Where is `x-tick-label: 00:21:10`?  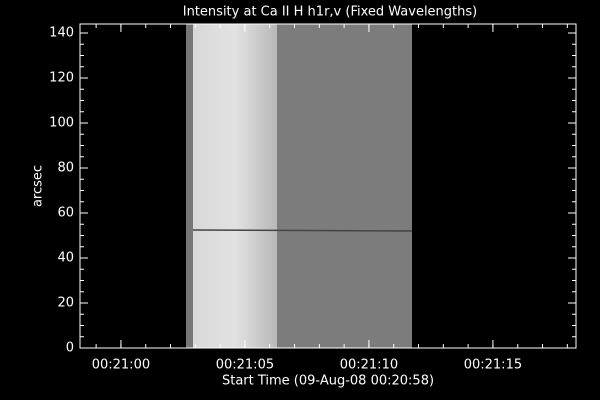 x-tick-label: 00:21:10 is located at coordinates (369, 365).